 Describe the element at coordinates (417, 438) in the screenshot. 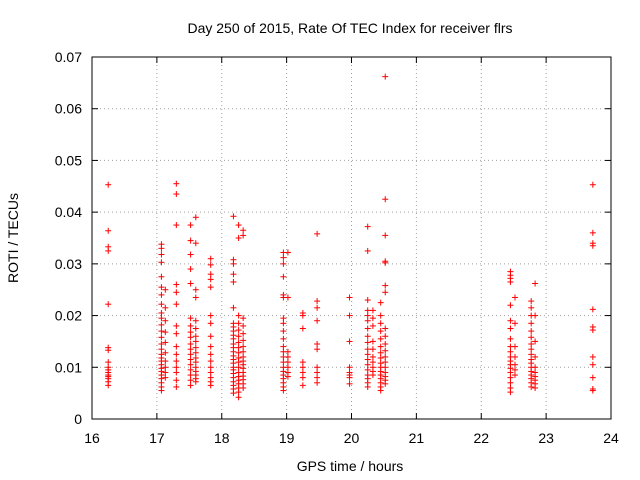

I see `x-tick-label: 21` at that location.